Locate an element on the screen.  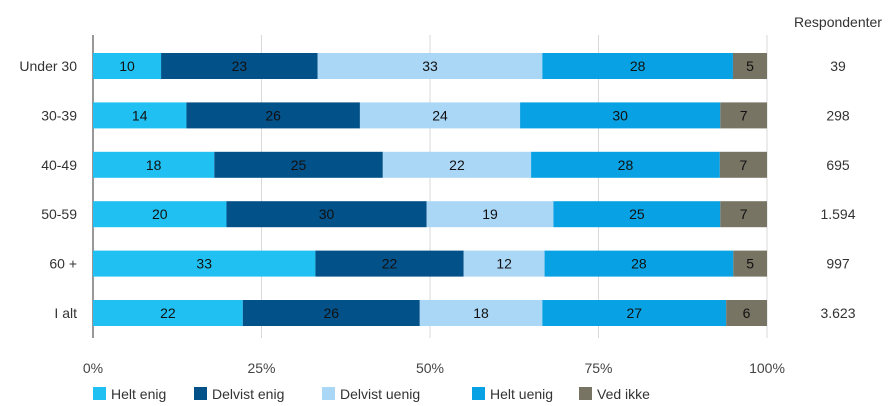
category-label: 60 + is located at coordinates (63, 264).